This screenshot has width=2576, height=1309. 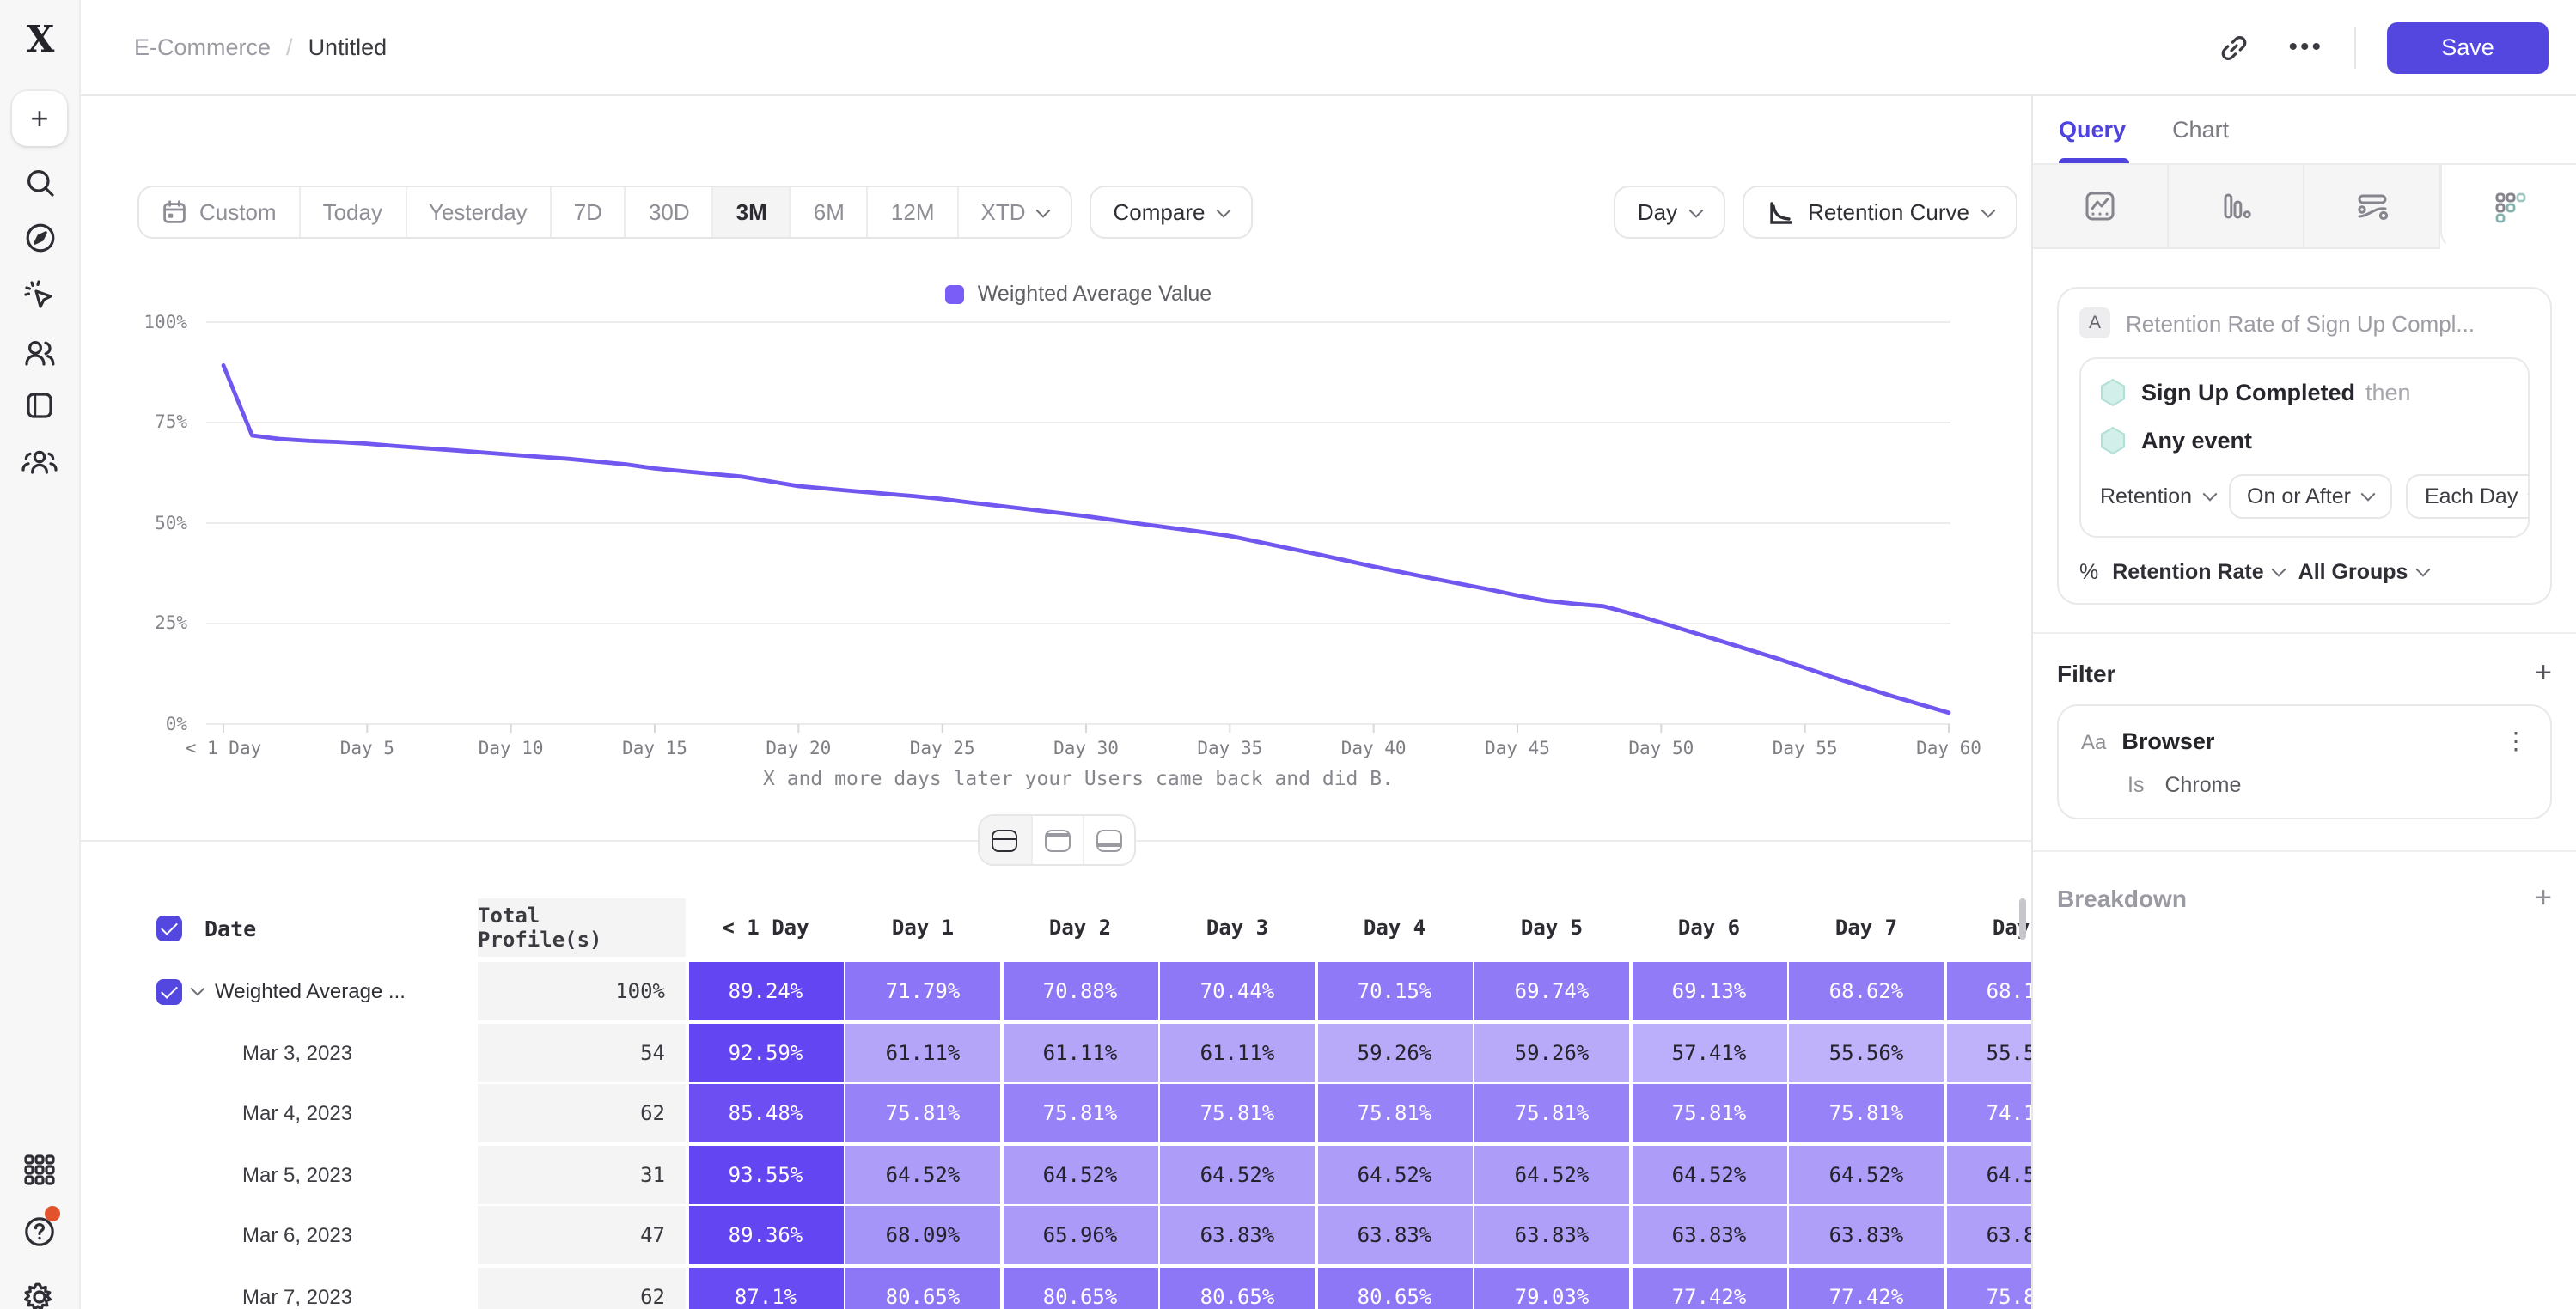 I want to click on range-30d: 30D, so click(x=668, y=212).